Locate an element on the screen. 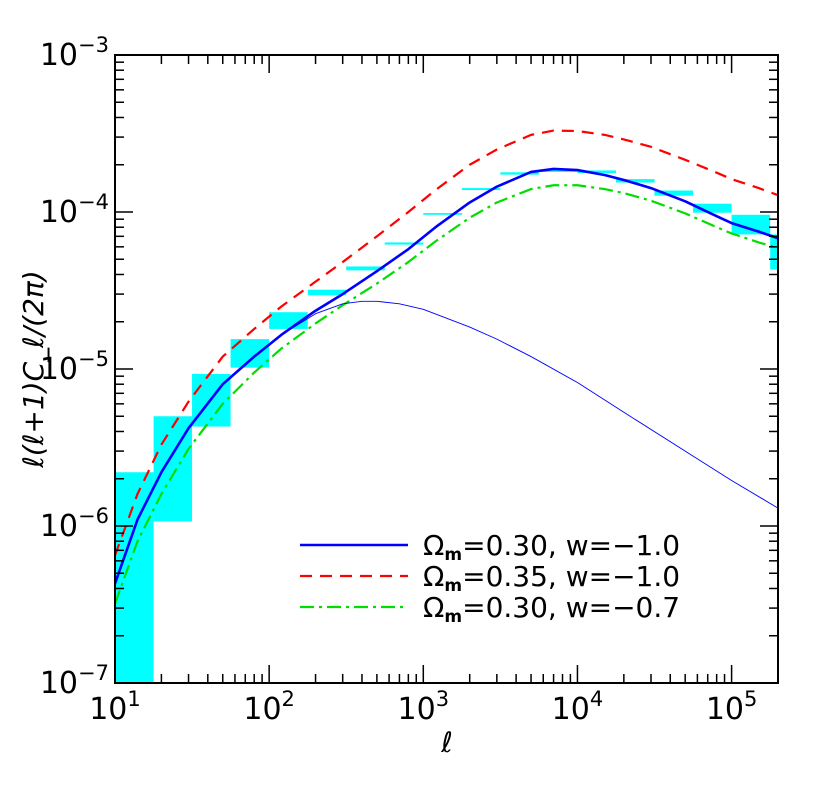  x-tick-label: 10¹ is located at coordinates (115, 707).